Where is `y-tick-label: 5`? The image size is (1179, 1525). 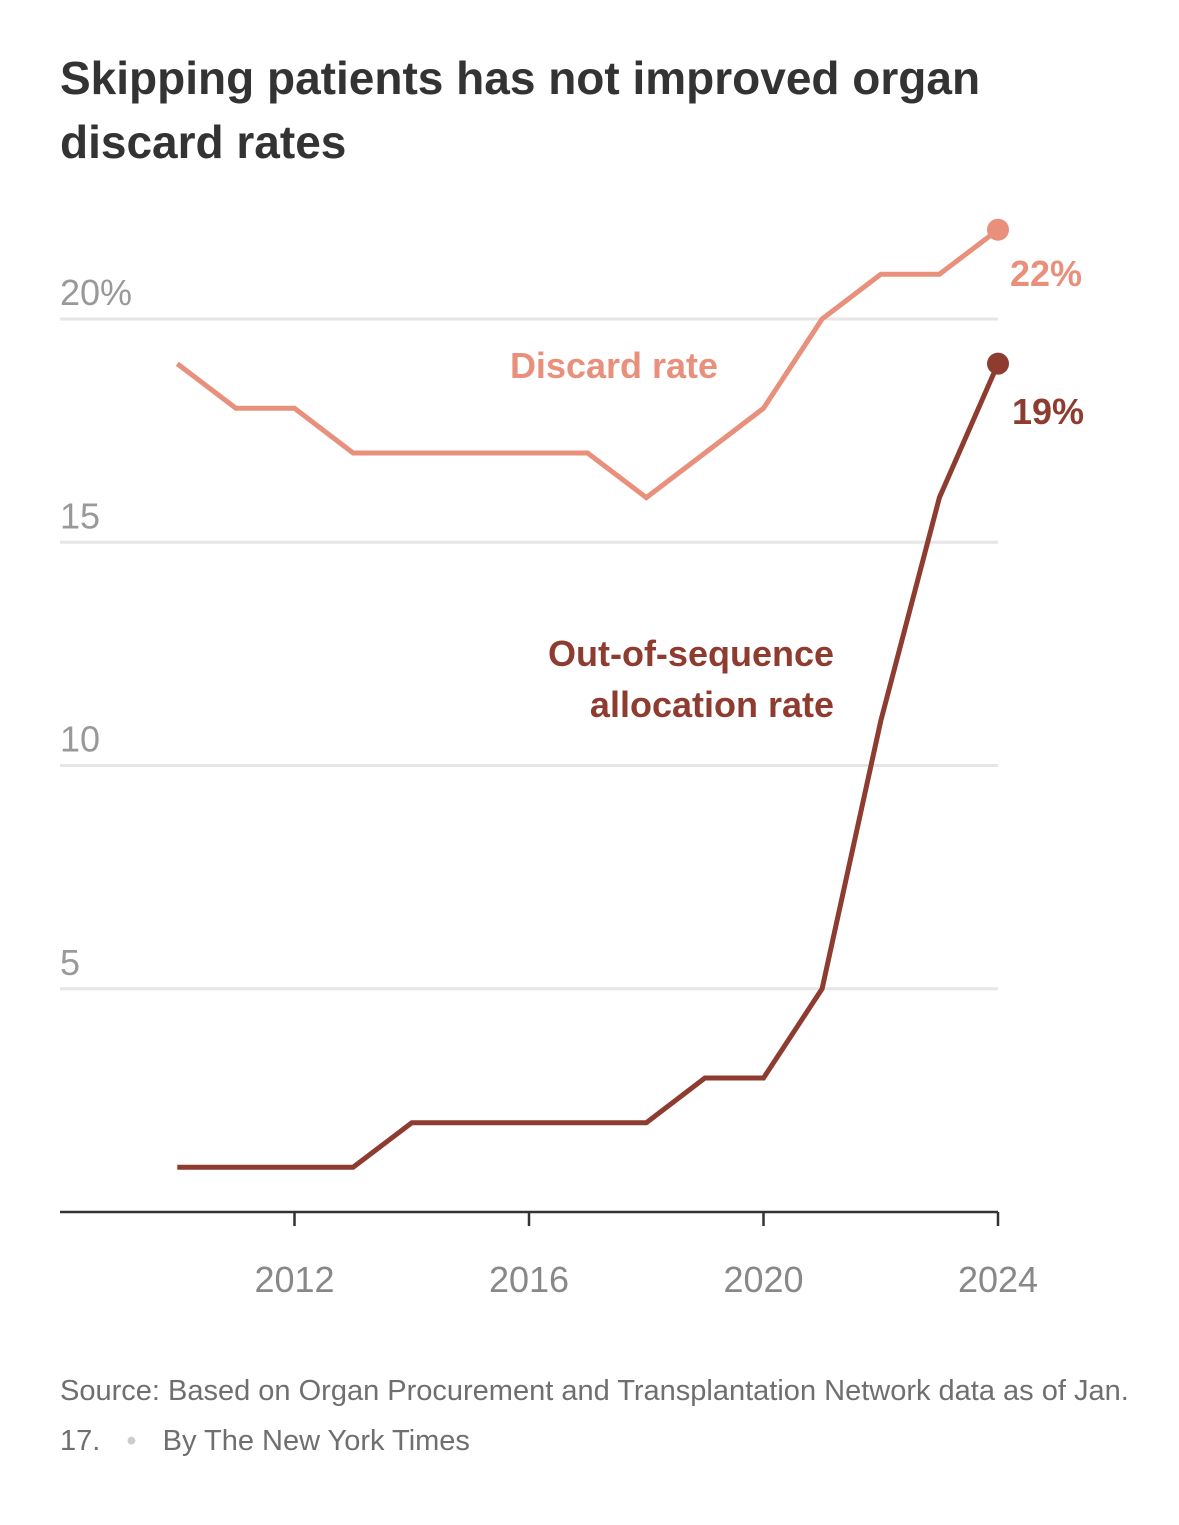
y-tick-label: 5 is located at coordinates (70, 962).